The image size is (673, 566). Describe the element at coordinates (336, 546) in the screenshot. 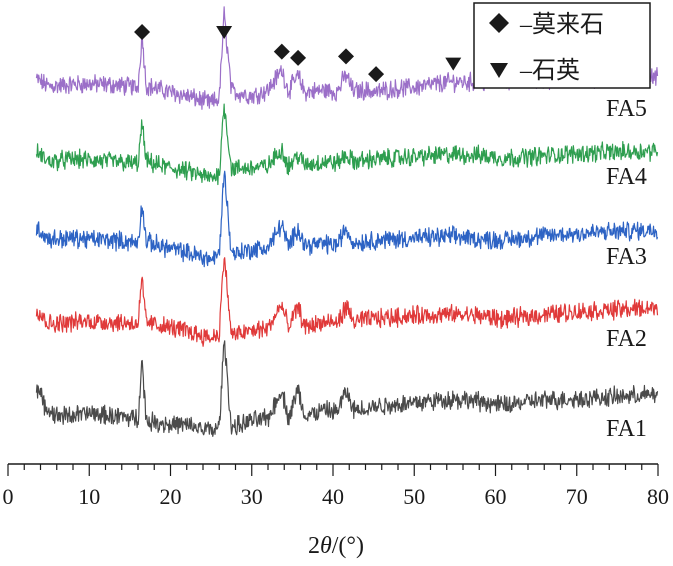

I see `x-axis-title: 2θ/(°)` at that location.